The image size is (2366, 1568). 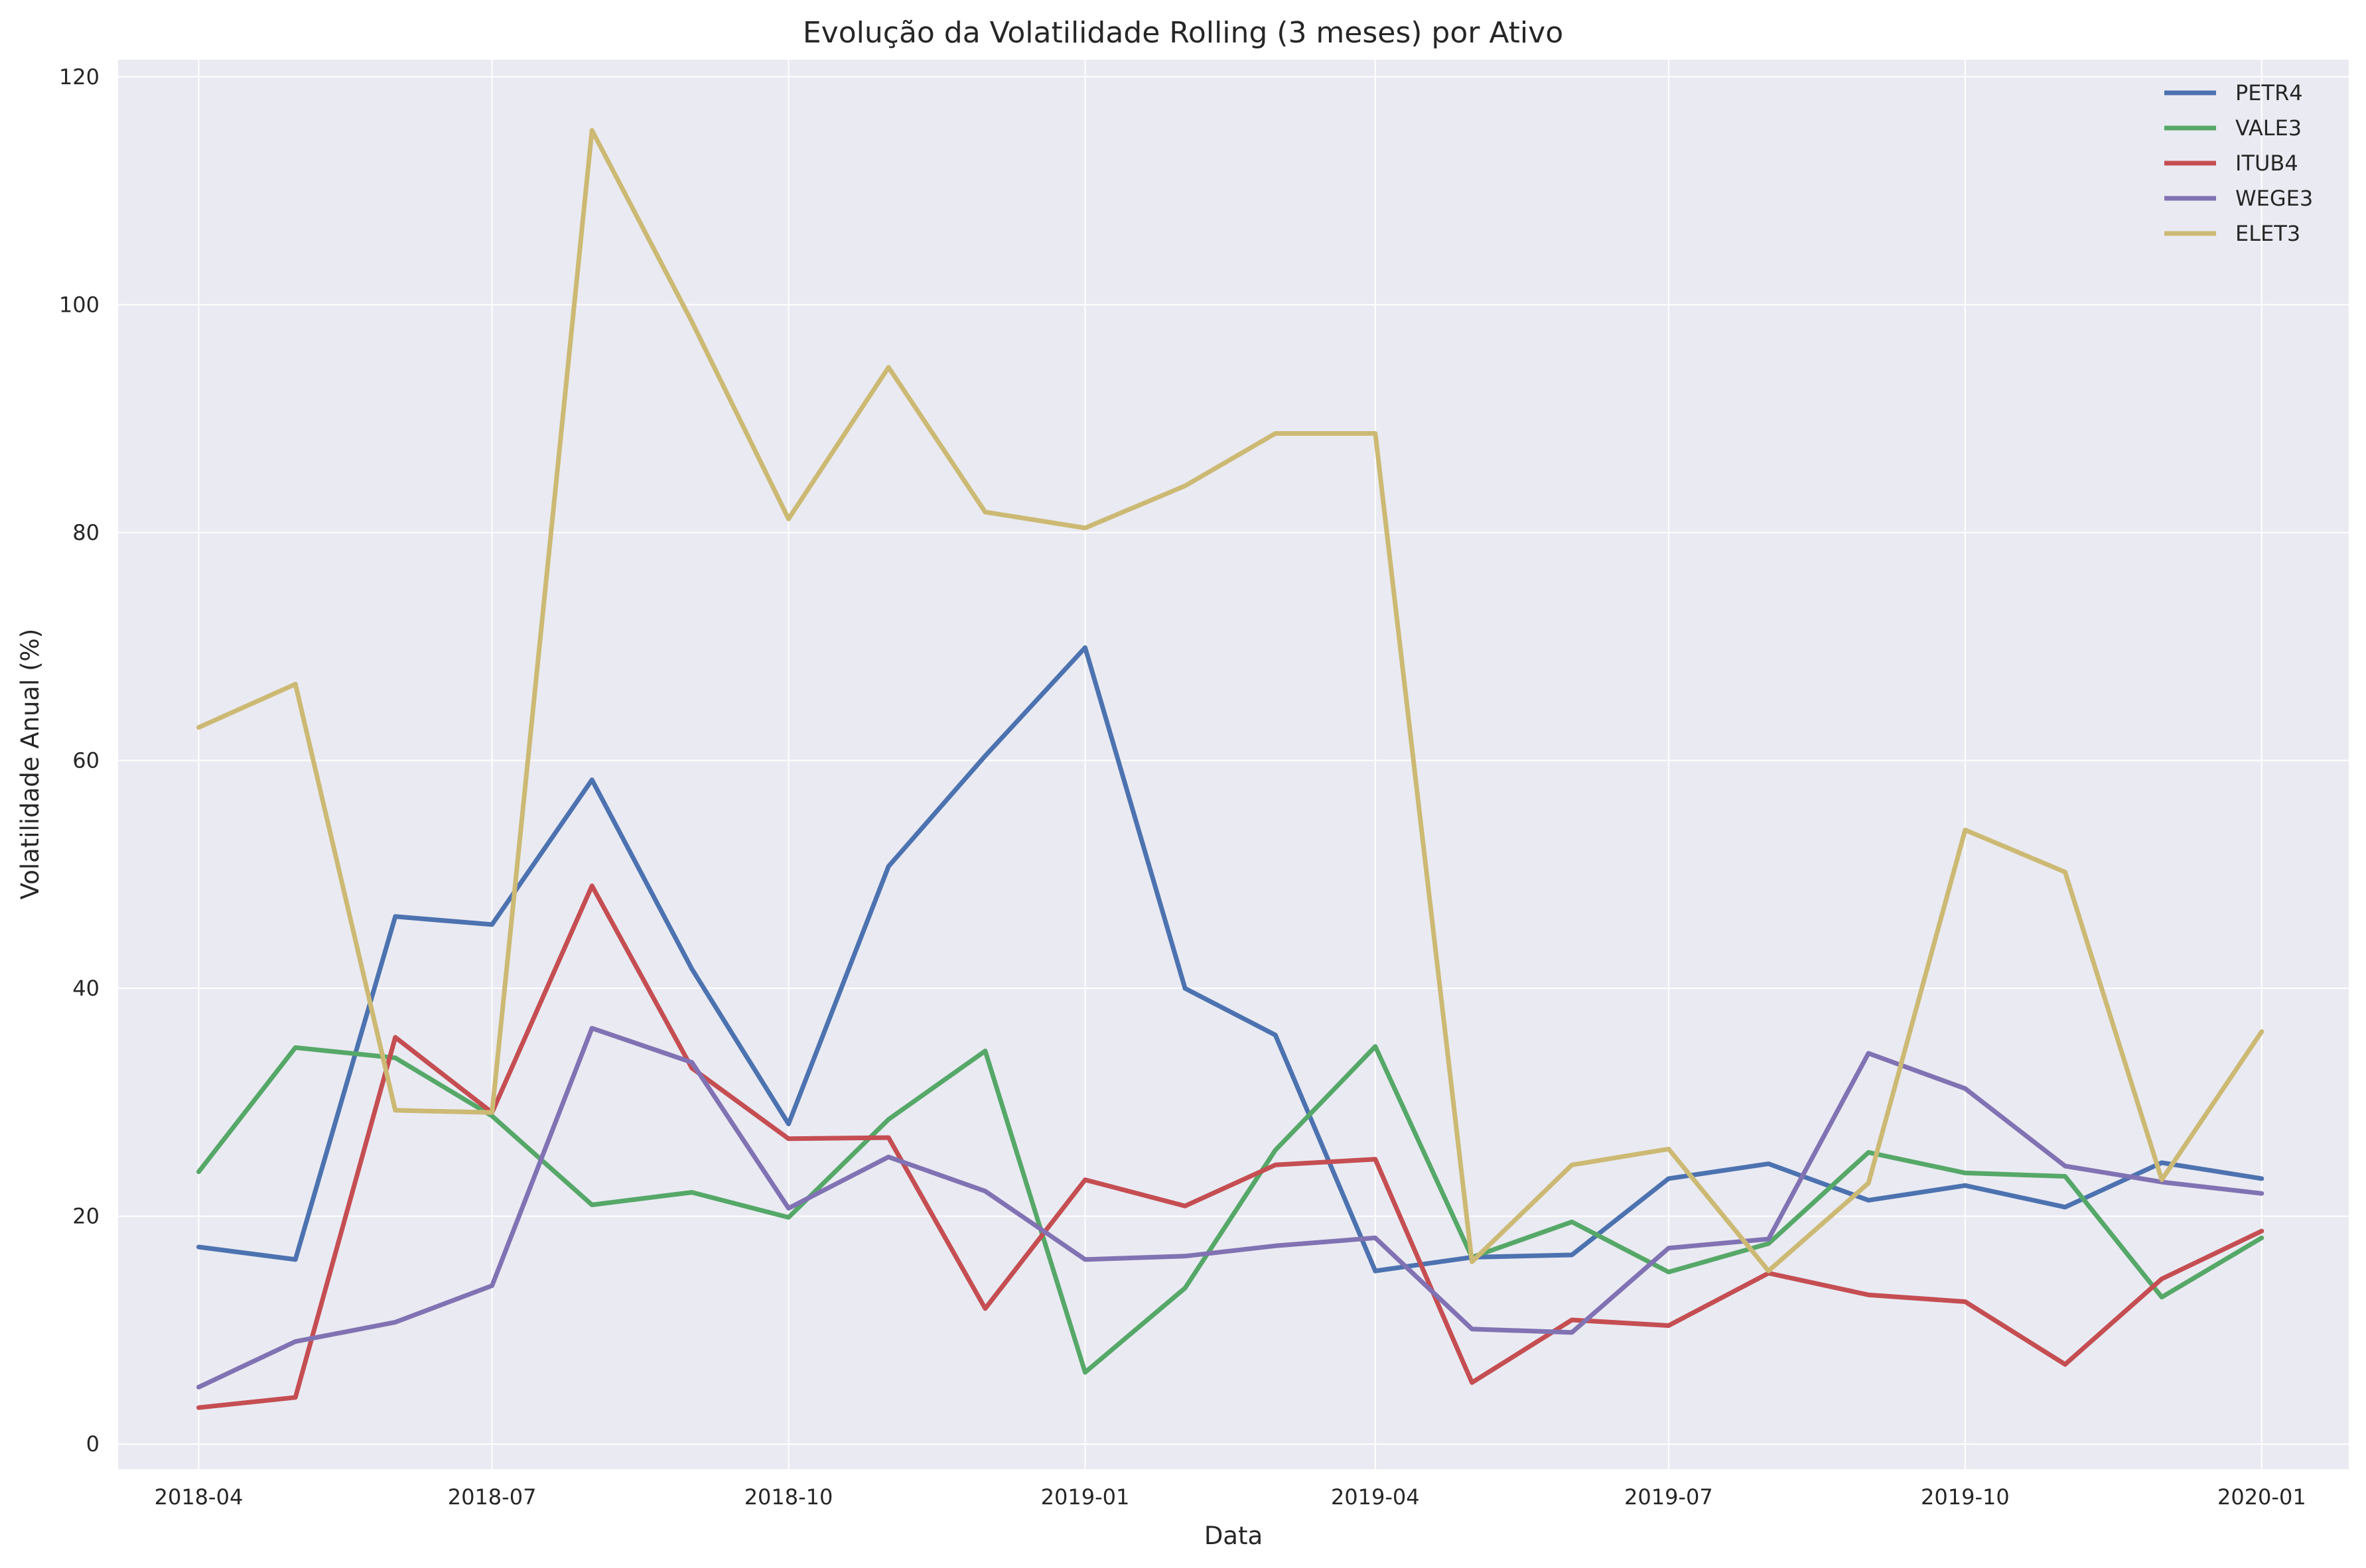 I want to click on x-axis-label: Data, so click(x=1233, y=1536).